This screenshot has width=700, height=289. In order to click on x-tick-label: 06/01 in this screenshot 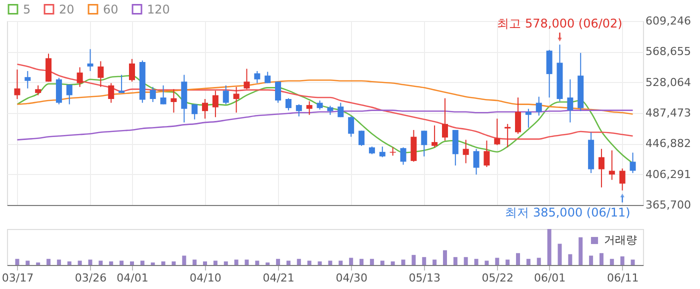, I will do `click(550, 278)`.